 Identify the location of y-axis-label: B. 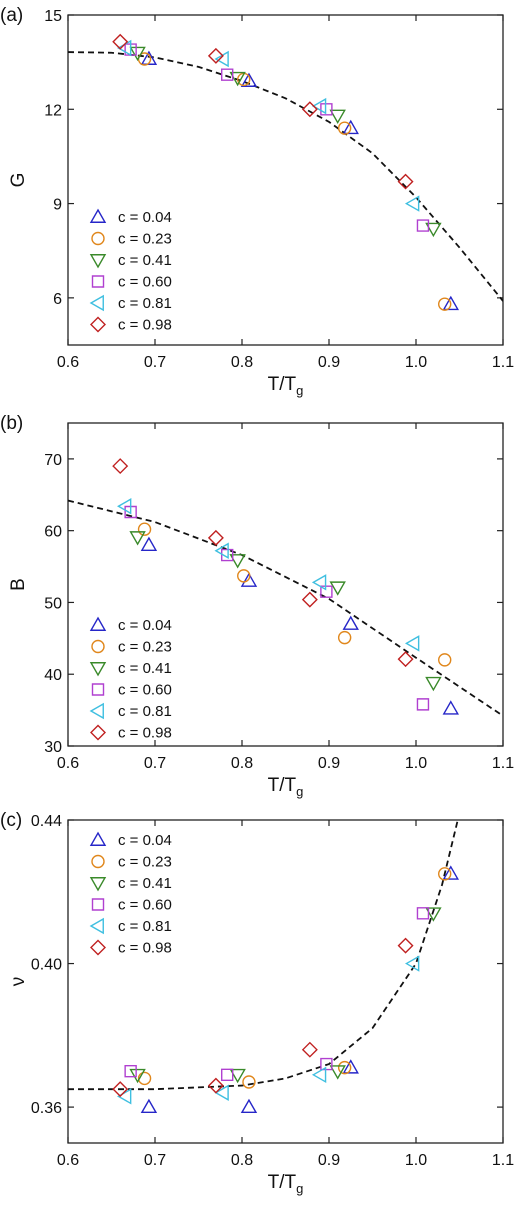
(18, 584).